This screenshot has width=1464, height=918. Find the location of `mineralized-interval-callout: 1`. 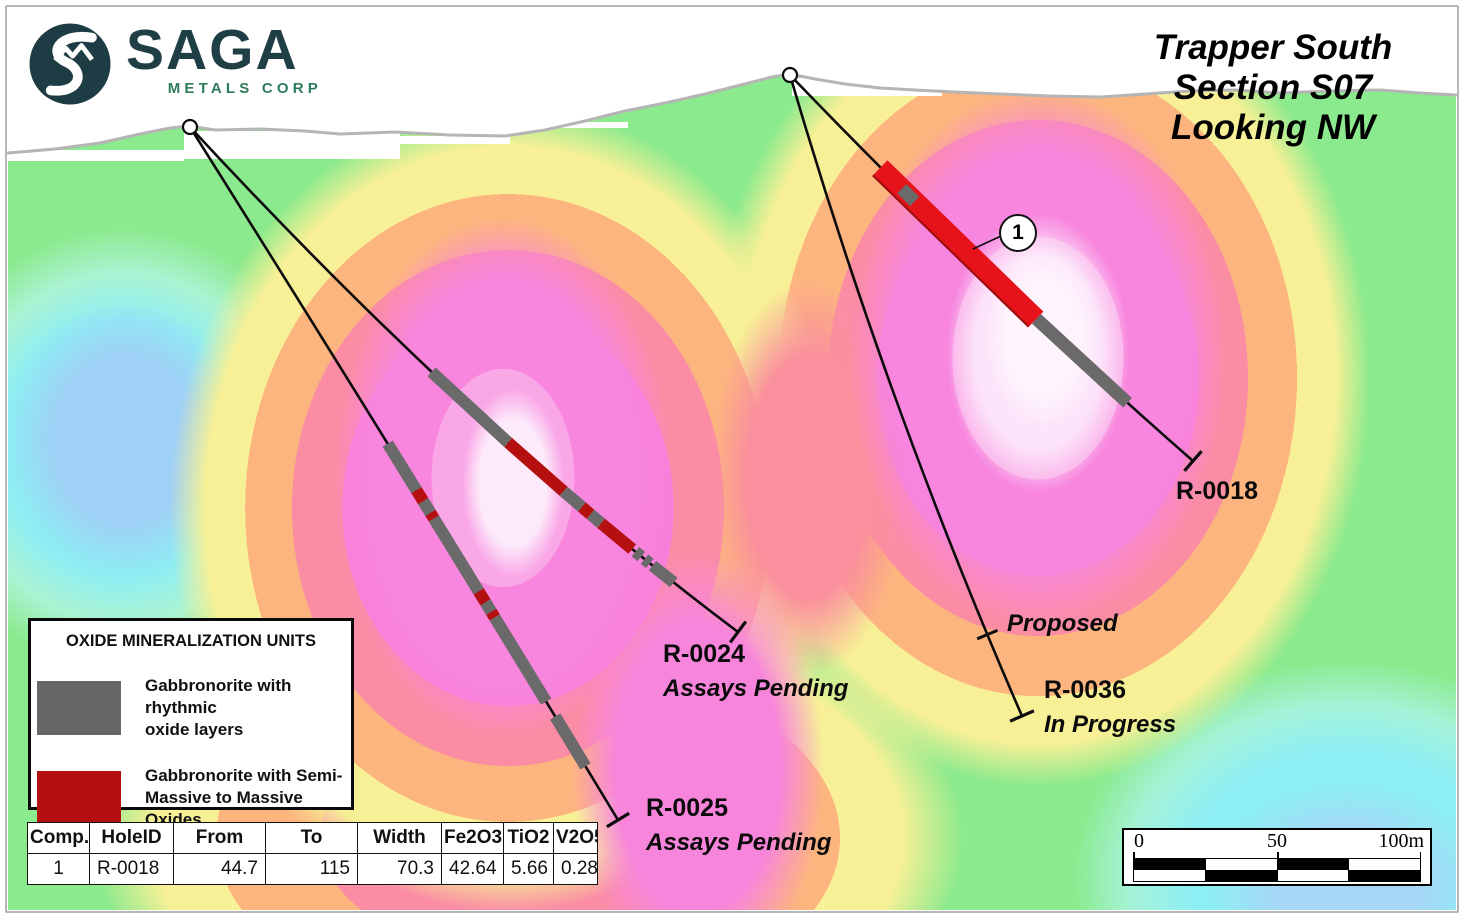

mineralized-interval-callout: 1 is located at coordinates (1018, 233).